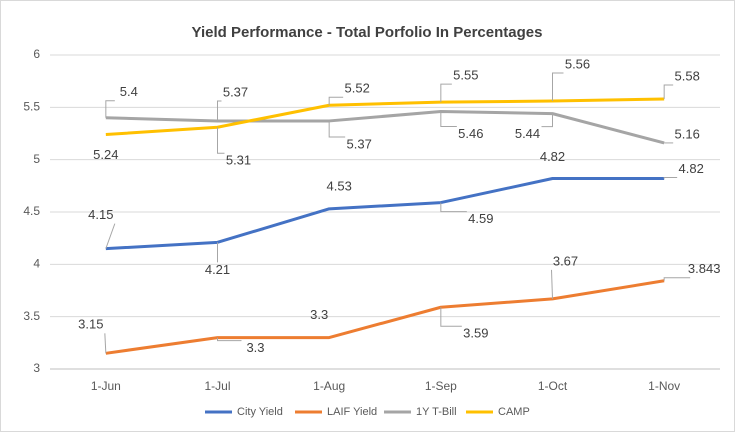 This screenshot has height=432, width=735. I want to click on data-label: 3.843, so click(704, 268).